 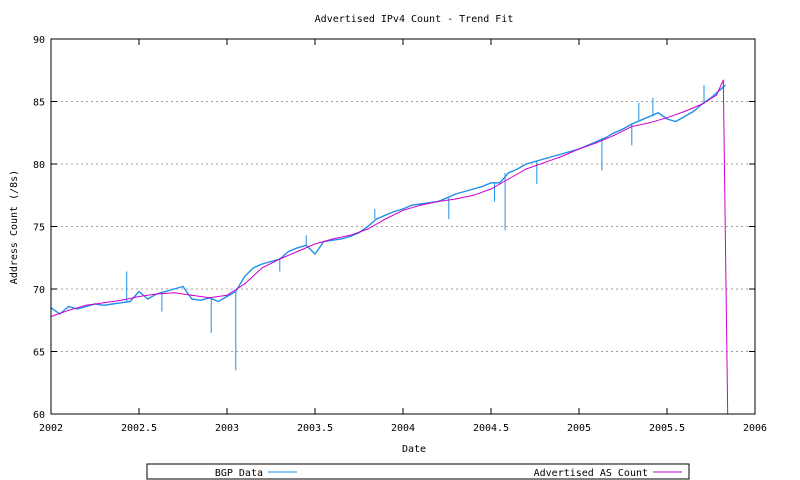 I want to click on x-tick-label: 2003, so click(x=227, y=428).